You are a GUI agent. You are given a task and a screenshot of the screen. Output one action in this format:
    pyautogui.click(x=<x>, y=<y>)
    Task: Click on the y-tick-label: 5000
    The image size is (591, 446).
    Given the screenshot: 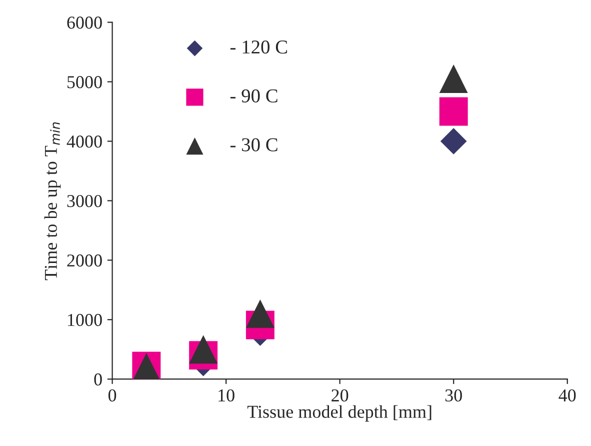 What is the action you would take?
    pyautogui.click(x=85, y=82)
    